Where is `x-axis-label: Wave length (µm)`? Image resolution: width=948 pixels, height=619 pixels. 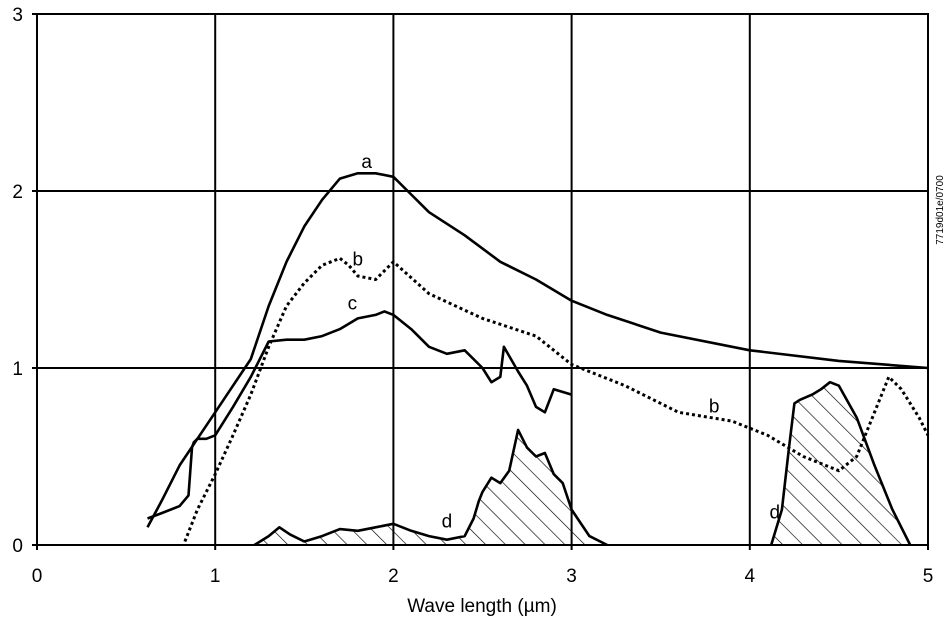
x-axis-label: Wave length (µm) is located at coordinates (482, 606).